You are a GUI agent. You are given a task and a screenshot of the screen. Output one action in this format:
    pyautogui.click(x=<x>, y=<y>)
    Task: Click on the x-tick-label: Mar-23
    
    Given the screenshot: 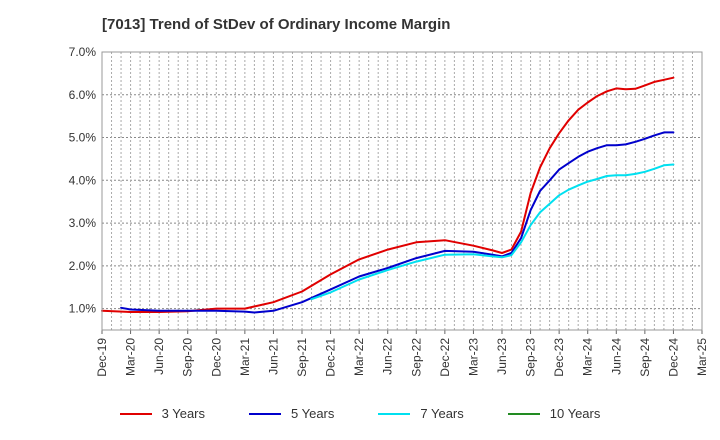 What is the action you would take?
    pyautogui.click(x=473, y=357)
    